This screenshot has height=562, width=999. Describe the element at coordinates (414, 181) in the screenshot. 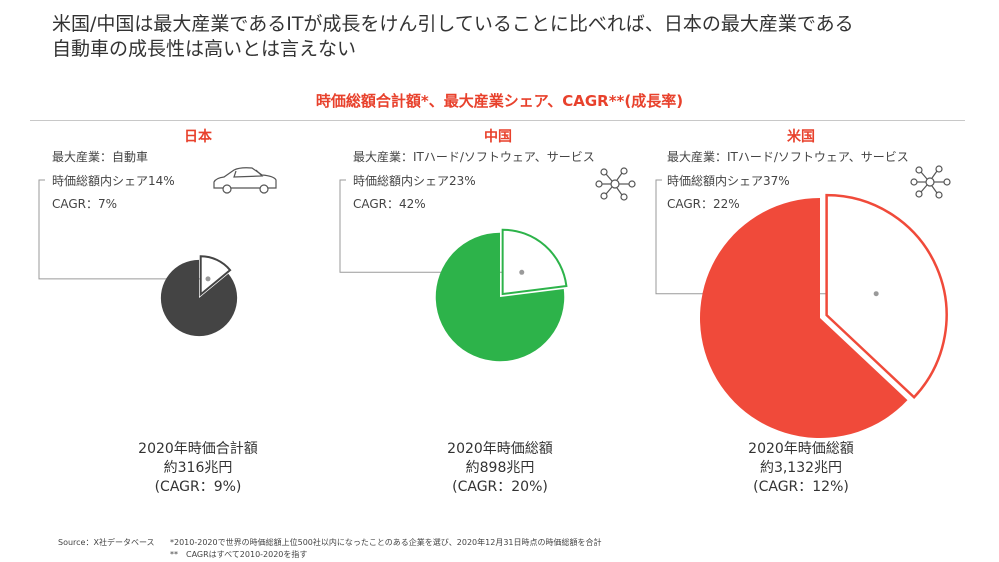

I see `share-label-china: 時価総額内シェア23%` at that location.